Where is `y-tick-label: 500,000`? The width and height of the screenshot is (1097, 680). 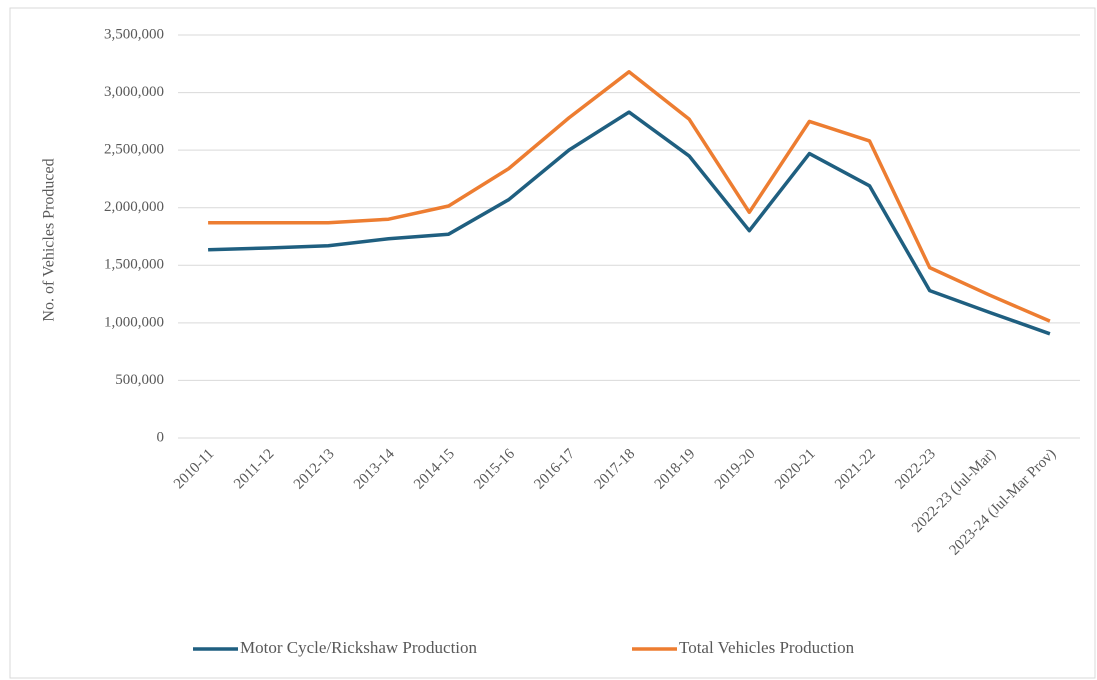
y-tick-label: 500,000 is located at coordinates (139, 380).